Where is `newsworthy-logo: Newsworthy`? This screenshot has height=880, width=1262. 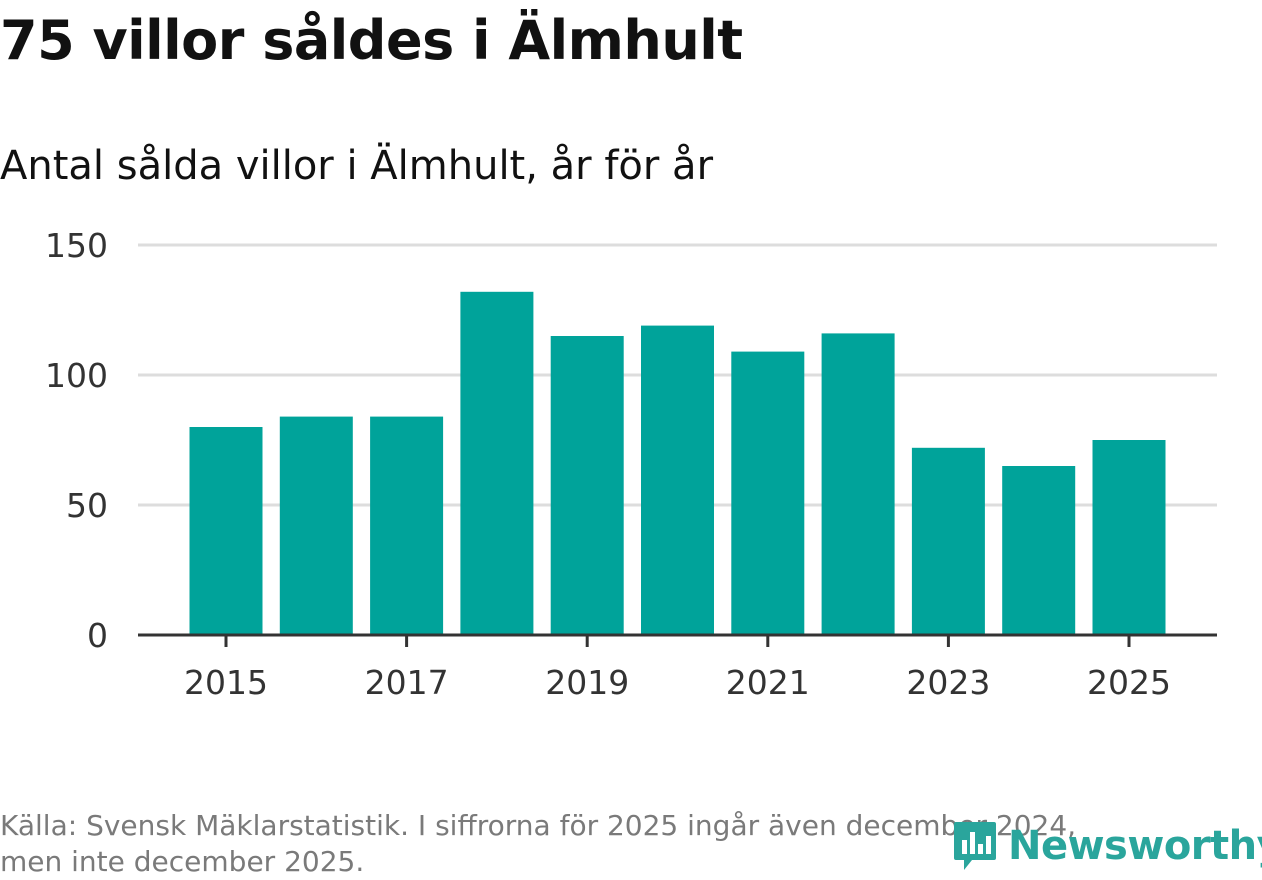
newsworthy-logo: Newsworthy is located at coordinates (1107, 846).